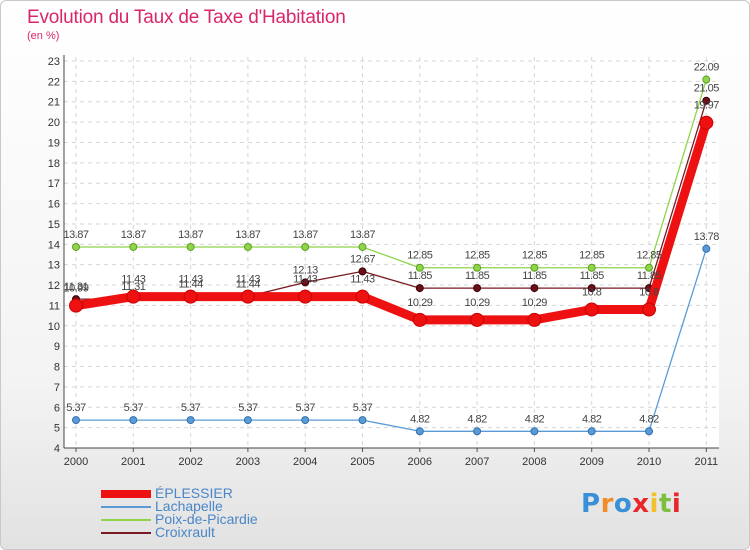 The image size is (750, 550). What do you see at coordinates (57, 368) in the screenshot?
I see `y-tick-label: 8` at bounding box center [57, 368].